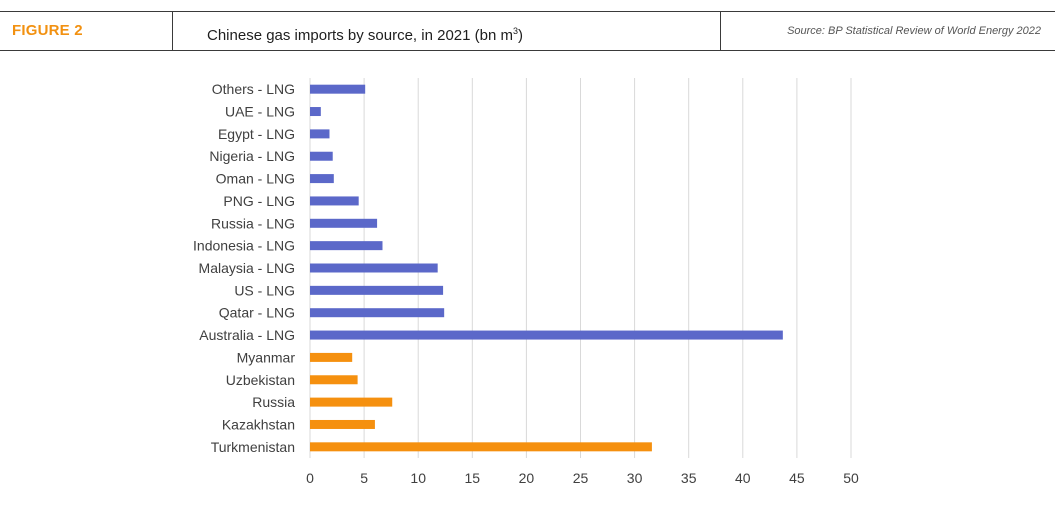 Image resolution: width=1055 pixels, height=510 pixels. I want to click on x-tick-label: 50, so click(851, 478).